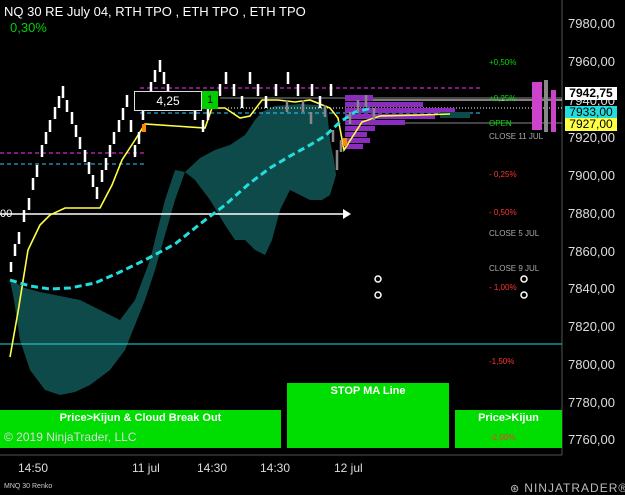 The height and width of the screenshot is (495, 625). I want to click on renko-bricks-grey, so click(330, 132).